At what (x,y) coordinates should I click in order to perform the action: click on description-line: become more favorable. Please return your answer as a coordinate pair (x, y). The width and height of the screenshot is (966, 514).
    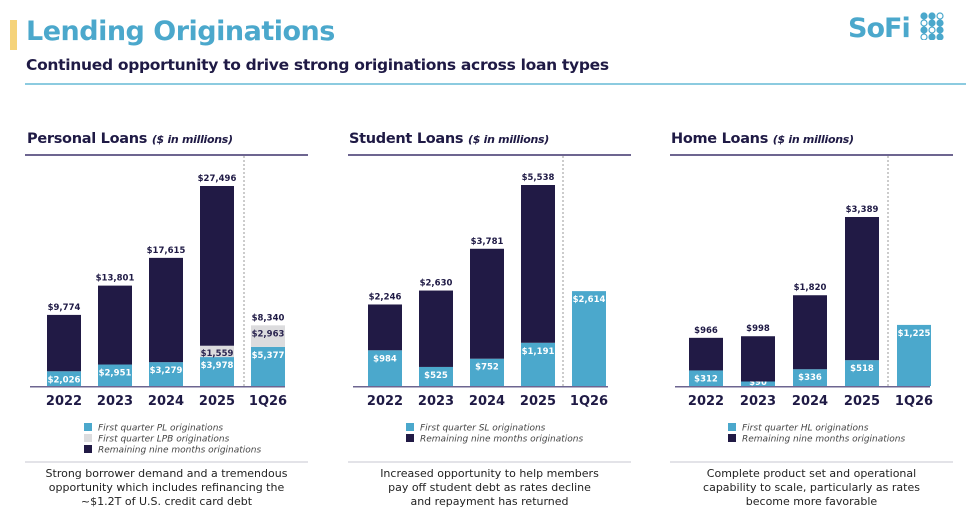
    Looking at the image, I should click on (811, 501).